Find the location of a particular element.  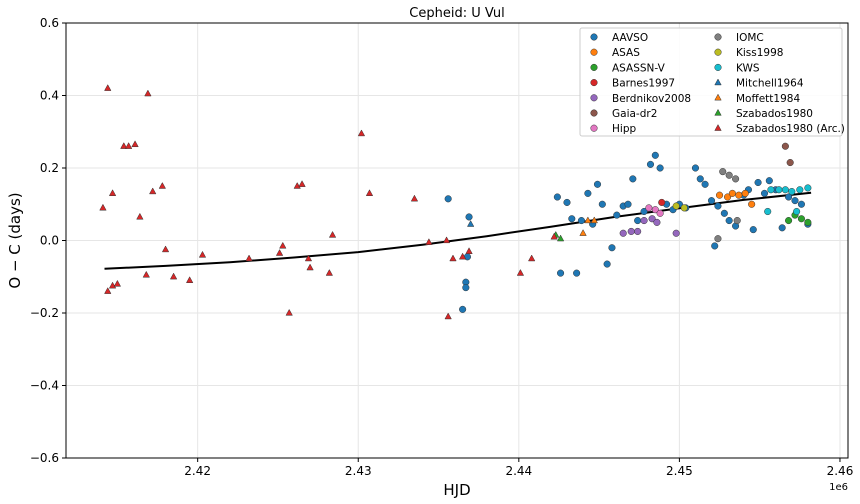

legend-label: ASAS is located at coordinates (626, 53).